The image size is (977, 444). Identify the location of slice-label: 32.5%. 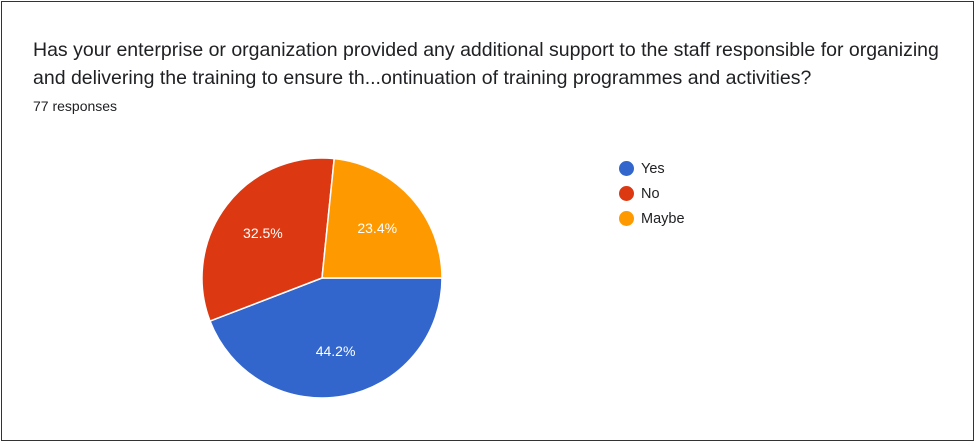
(263, 233).